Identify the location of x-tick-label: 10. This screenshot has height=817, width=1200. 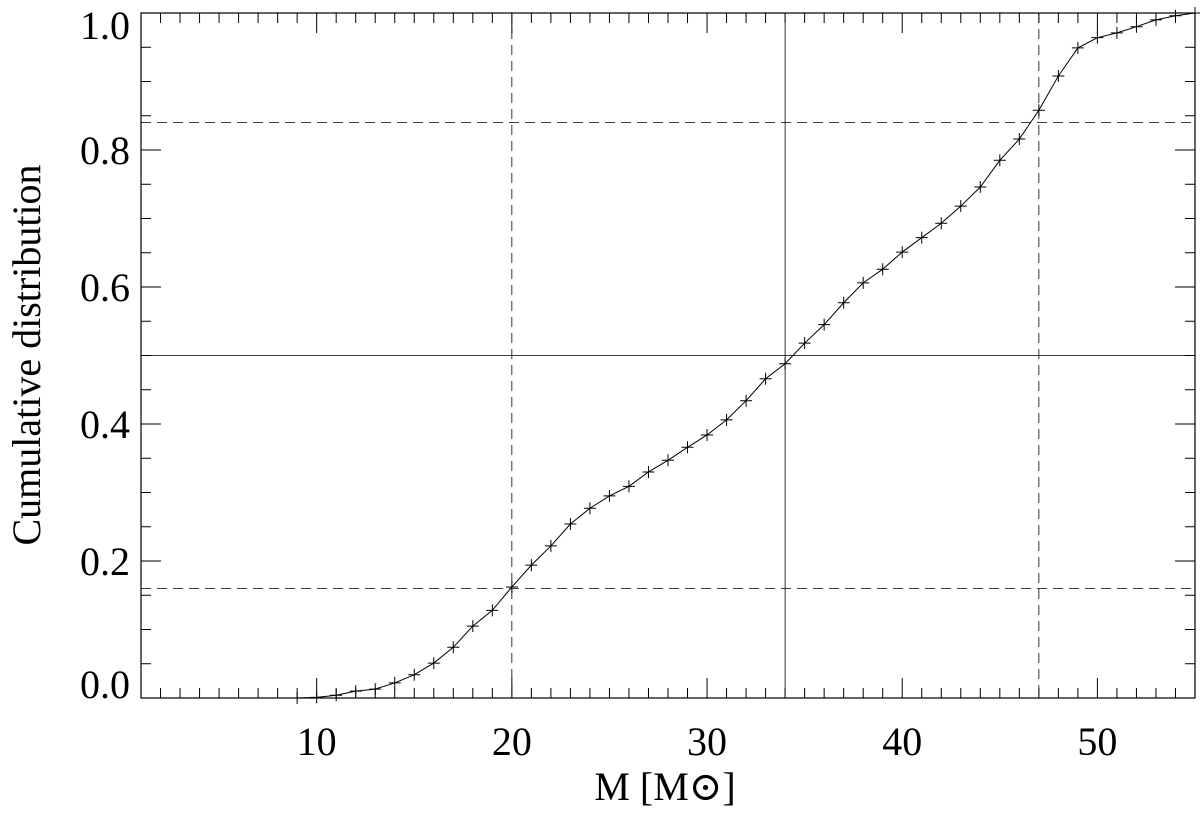
(317, 741).